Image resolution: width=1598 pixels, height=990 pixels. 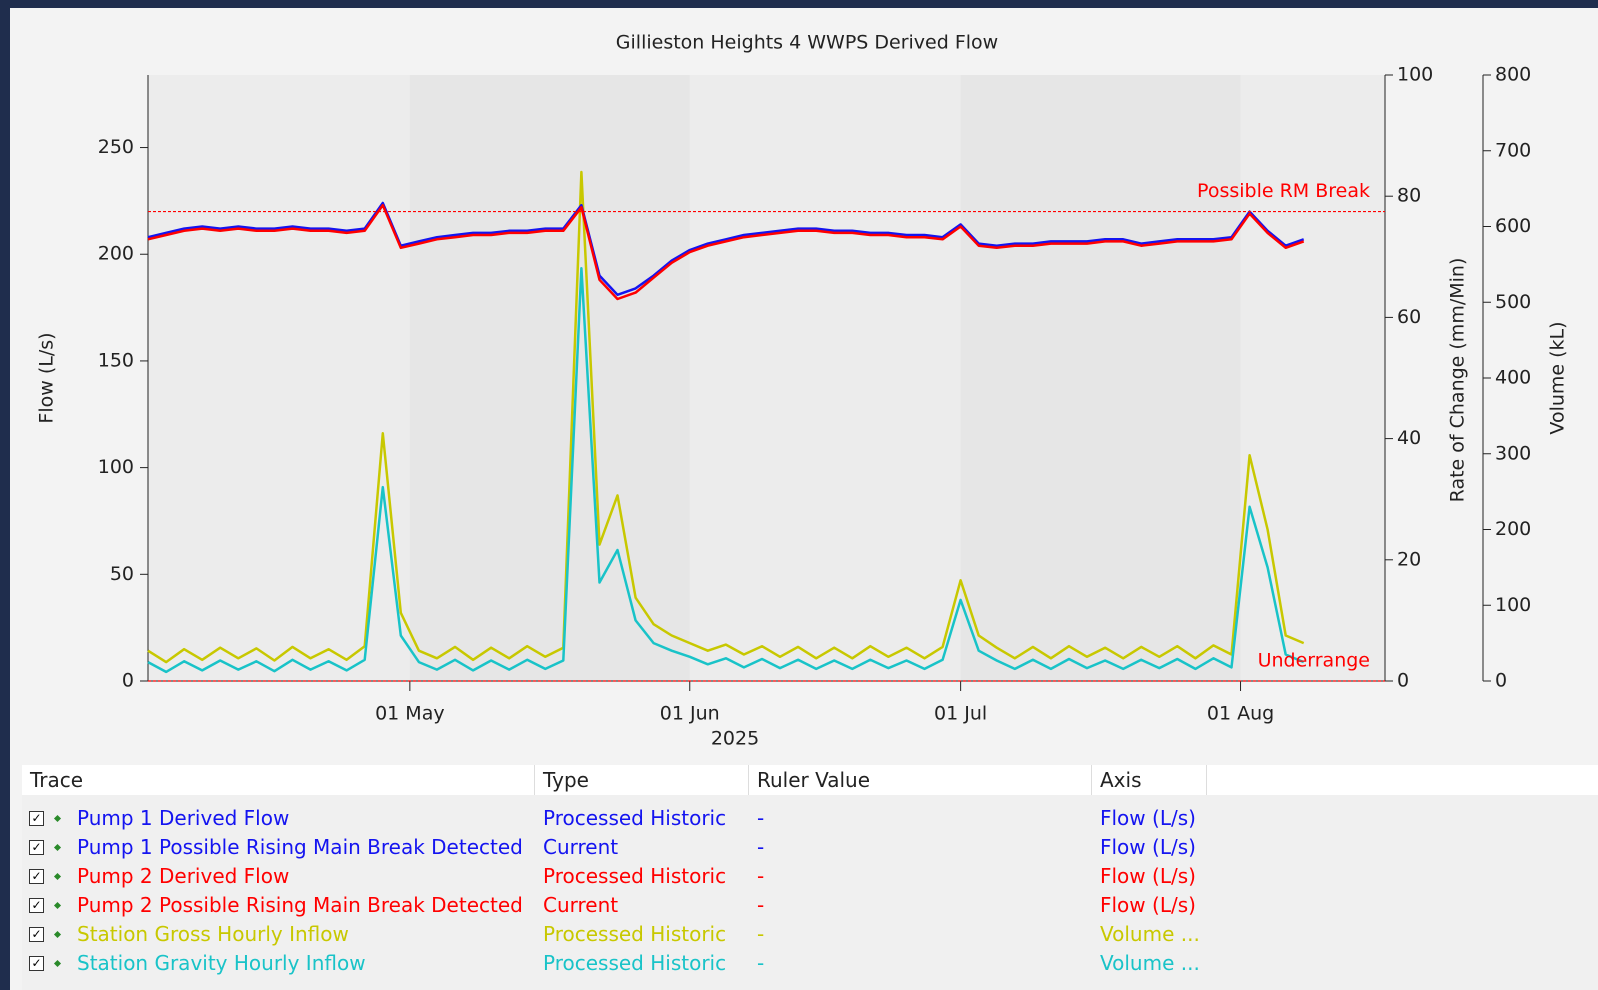 What do you see at coordinates (1409, 438) in the screenshot?
I see `y2-tick-label: 40` at bounding box center [1409, 438].